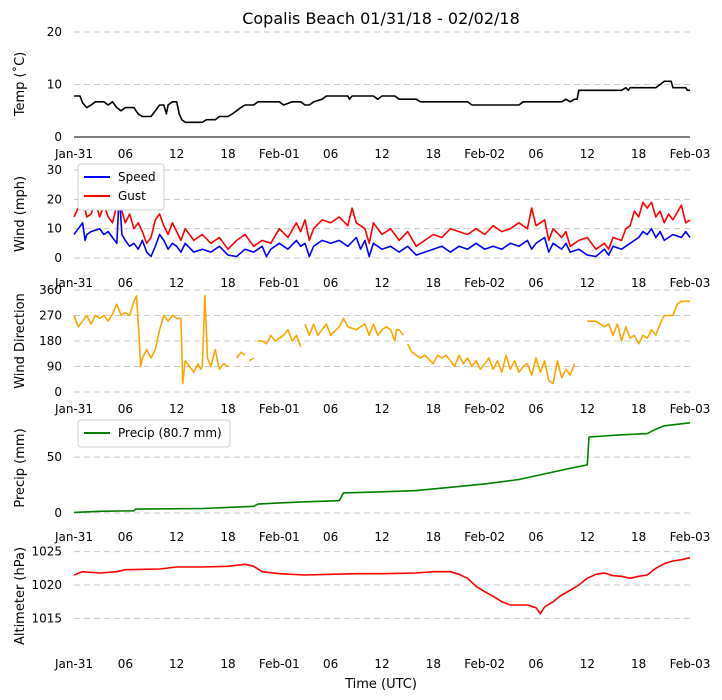 The image size is (722, 700). Describe the element at coordinates (50, 316) in the screenshot. I see `y-tick-label: 270` at that location.